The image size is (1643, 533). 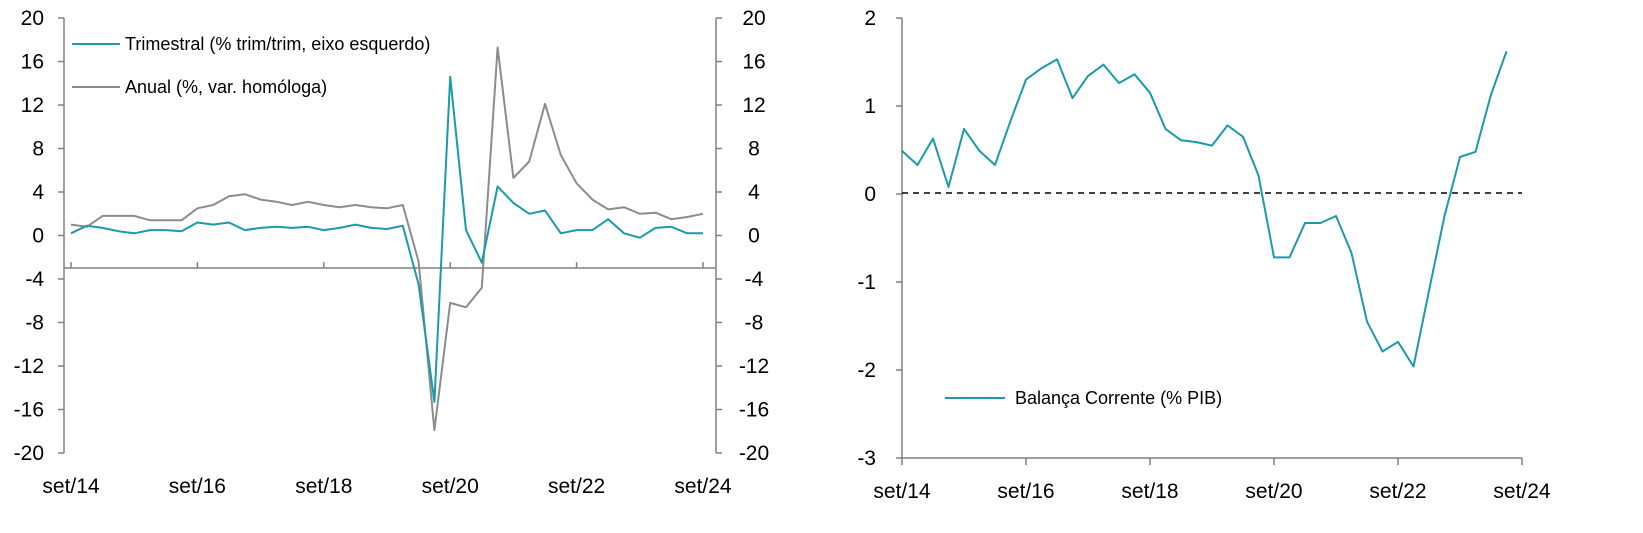 I want to click on y-tick-label: 20, so click(x=32, y=18).